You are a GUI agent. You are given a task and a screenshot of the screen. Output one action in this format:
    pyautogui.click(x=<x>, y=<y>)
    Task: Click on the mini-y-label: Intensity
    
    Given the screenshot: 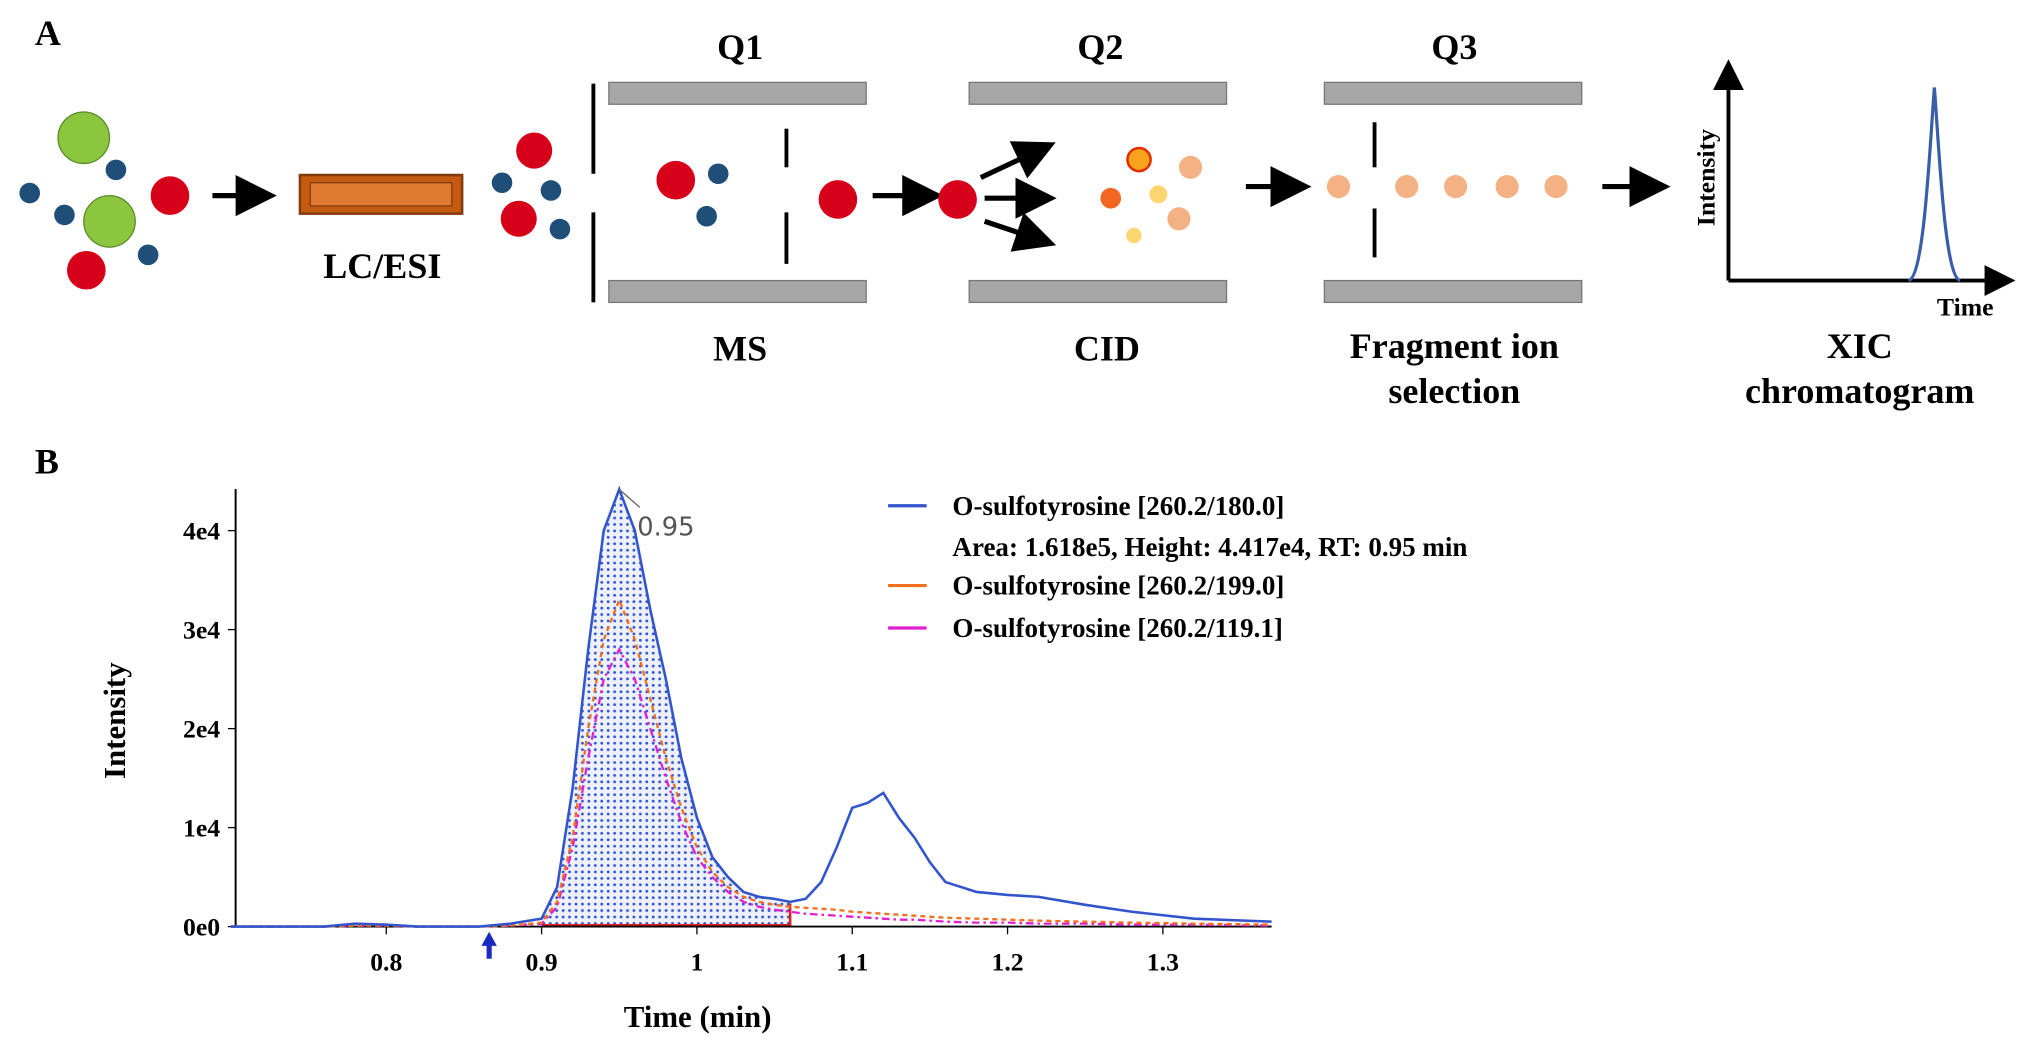 What is the action you would take?
    pyautogui.click(x=1705, y=177)
    